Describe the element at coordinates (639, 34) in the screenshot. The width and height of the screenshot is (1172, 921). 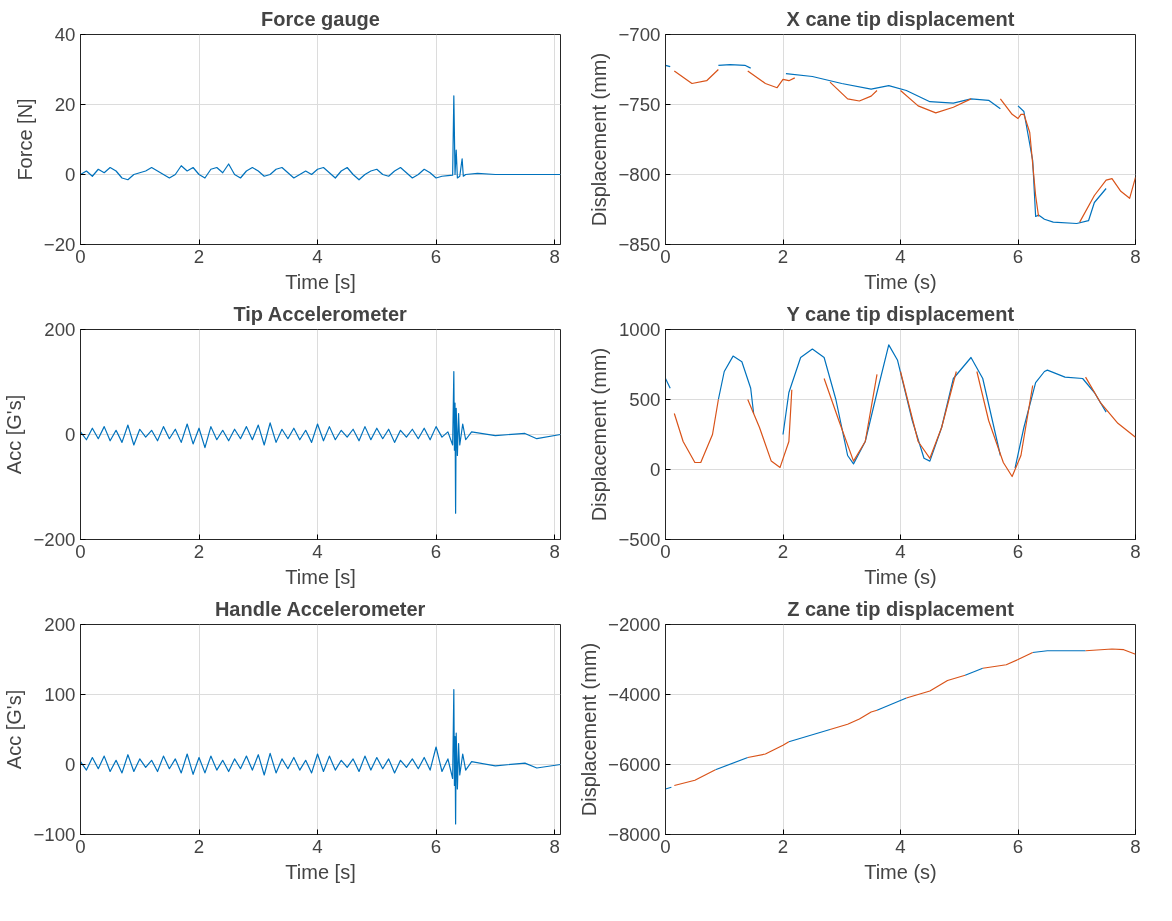
I see `y-tick-label: −700` at that location.